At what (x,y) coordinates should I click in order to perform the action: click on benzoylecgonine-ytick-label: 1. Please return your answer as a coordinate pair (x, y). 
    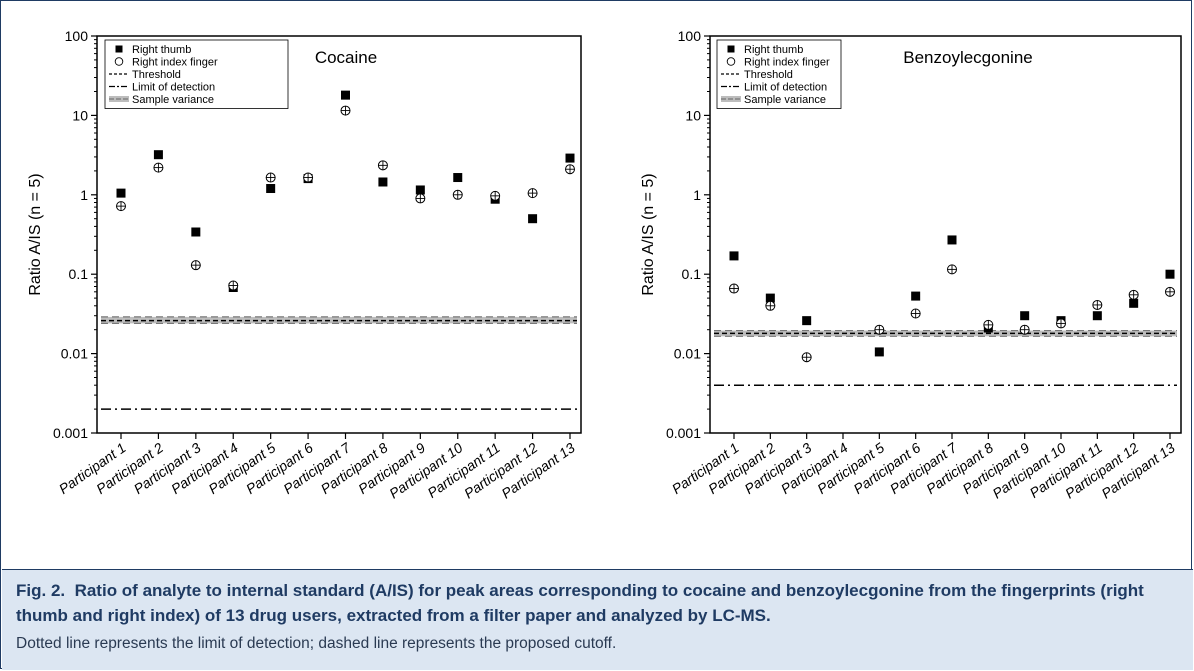
    Looking at the image, I should click on (697, 195).